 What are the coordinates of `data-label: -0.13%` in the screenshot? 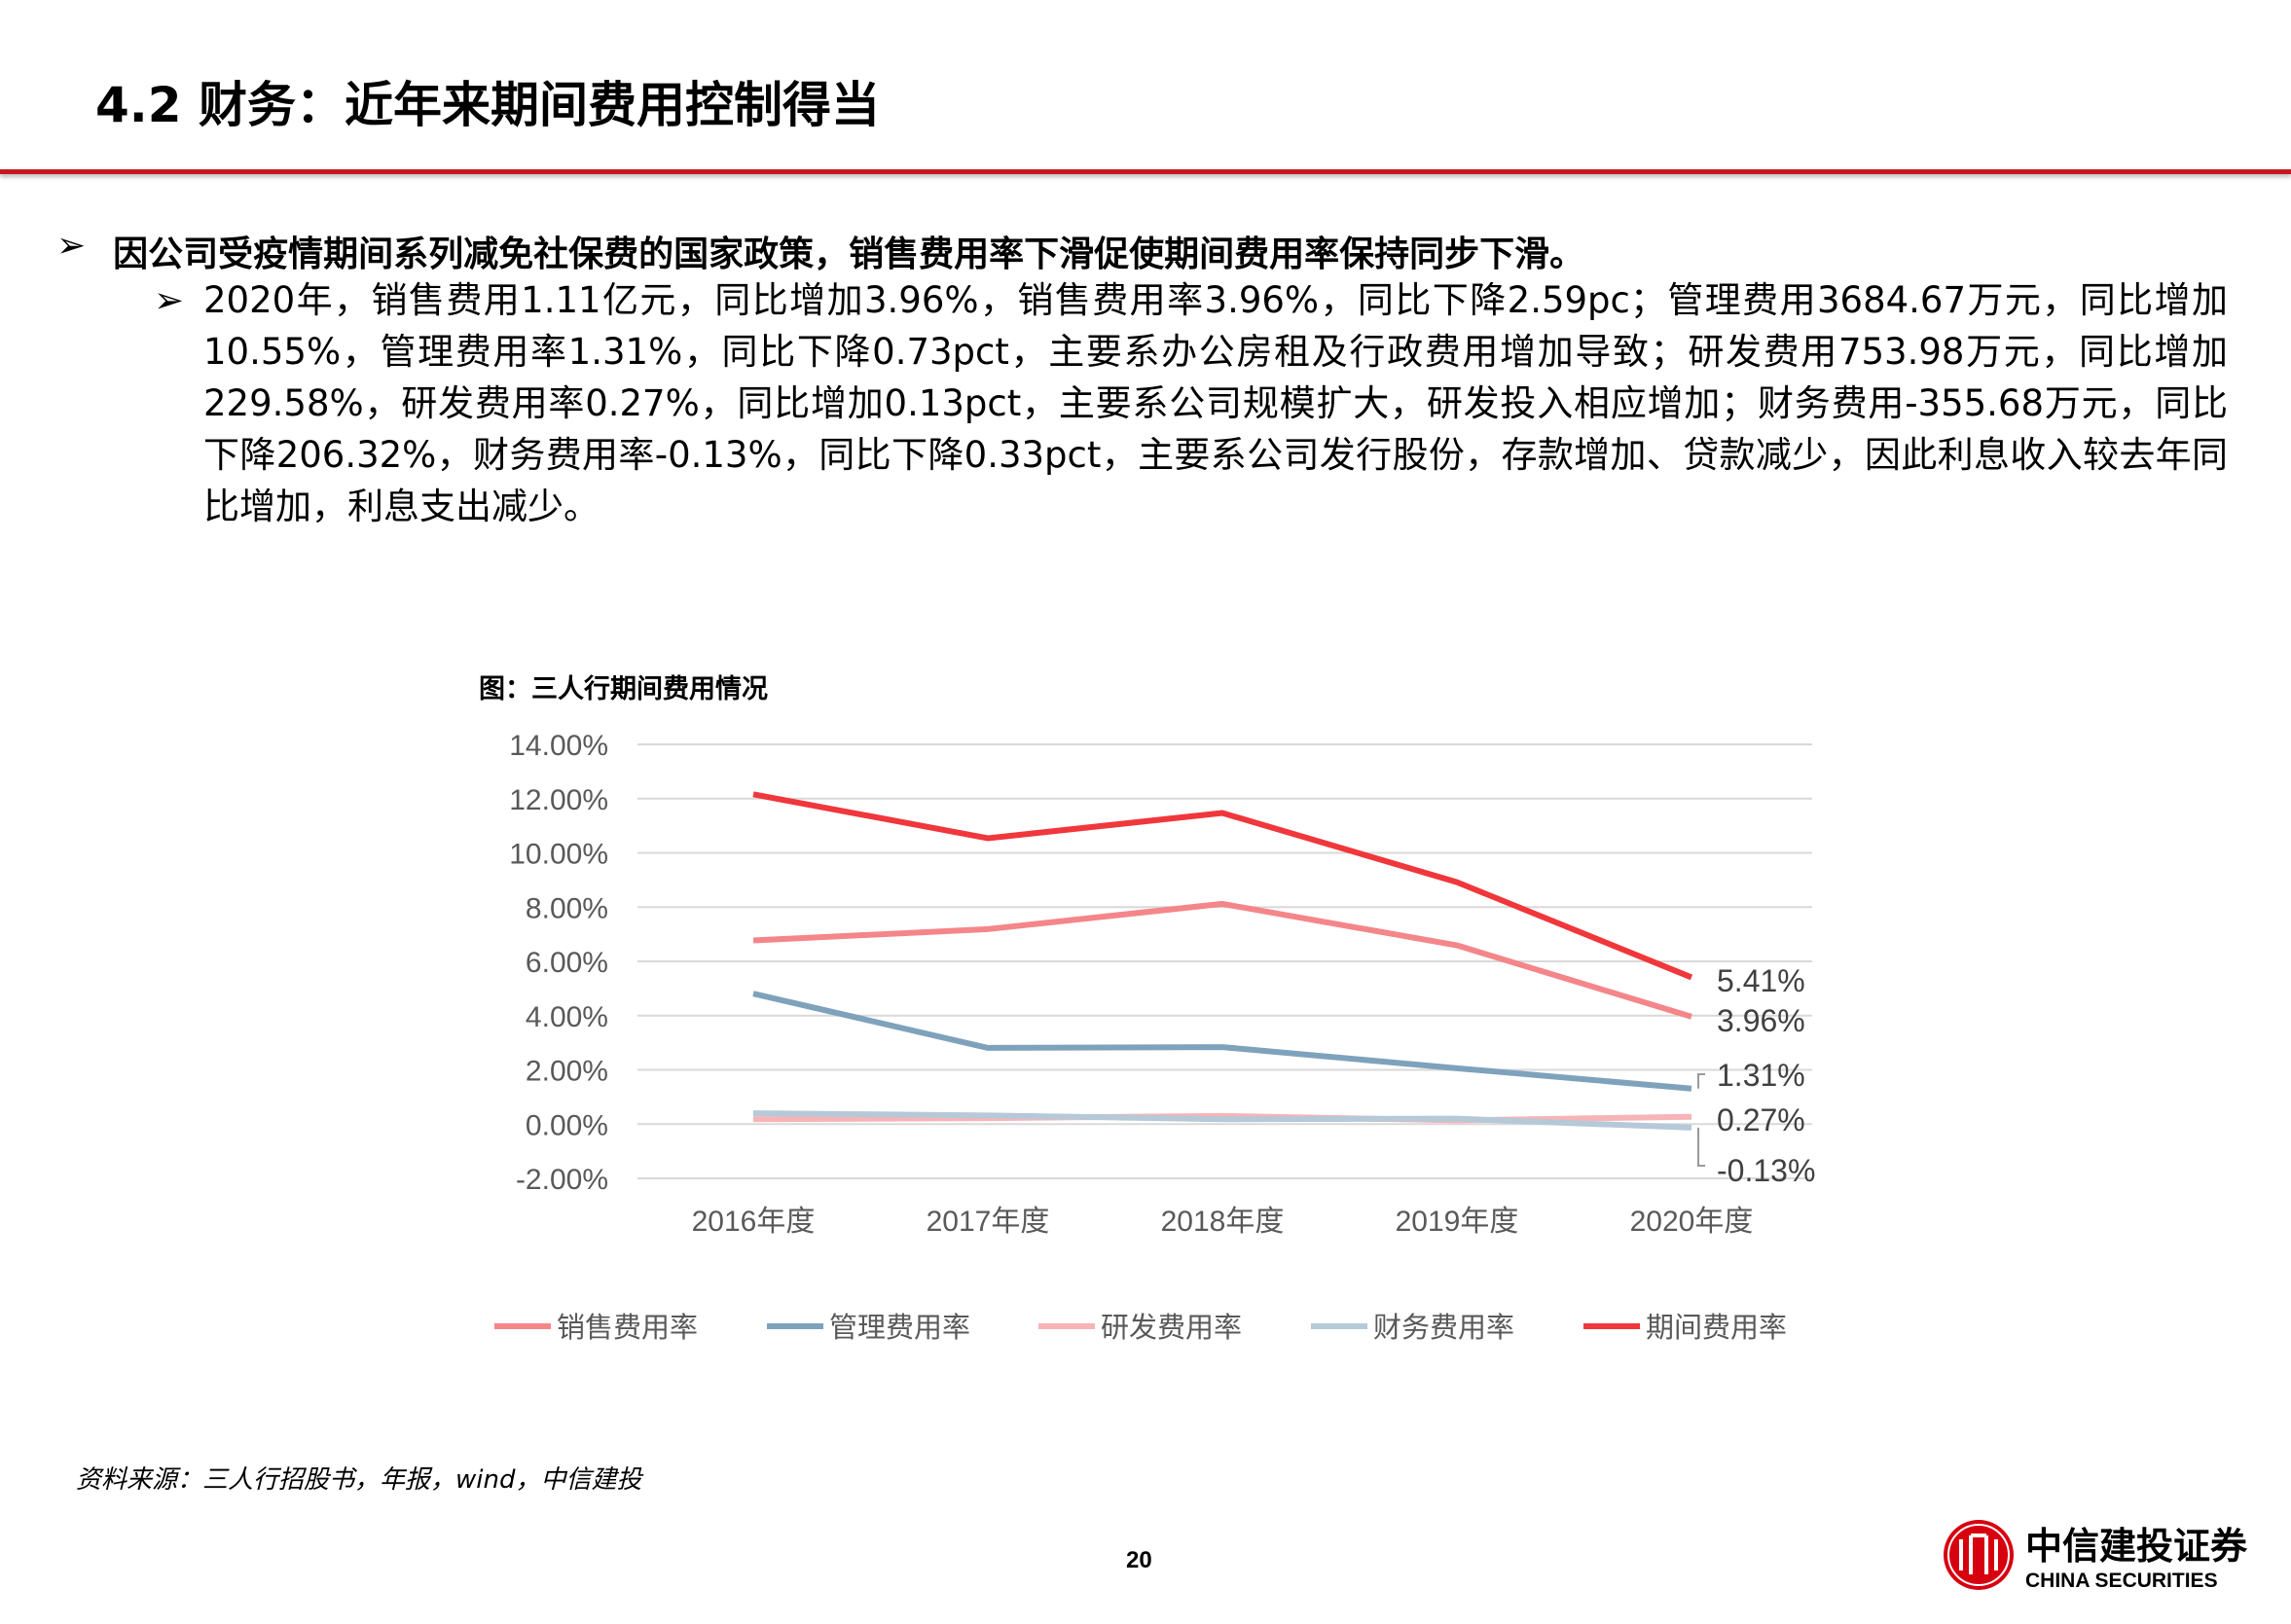 It's located at (1766, 1170).